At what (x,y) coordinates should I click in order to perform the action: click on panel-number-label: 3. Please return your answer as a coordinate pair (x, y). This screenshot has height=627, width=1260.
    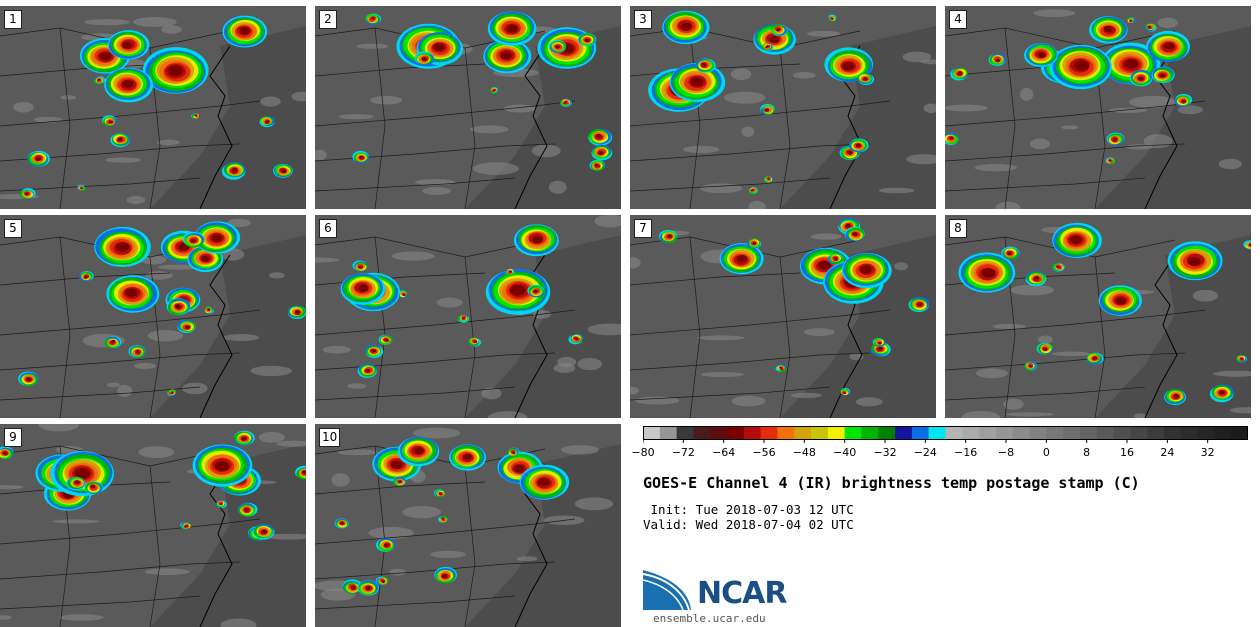
    Looking at the image, I should click on (643, 19).